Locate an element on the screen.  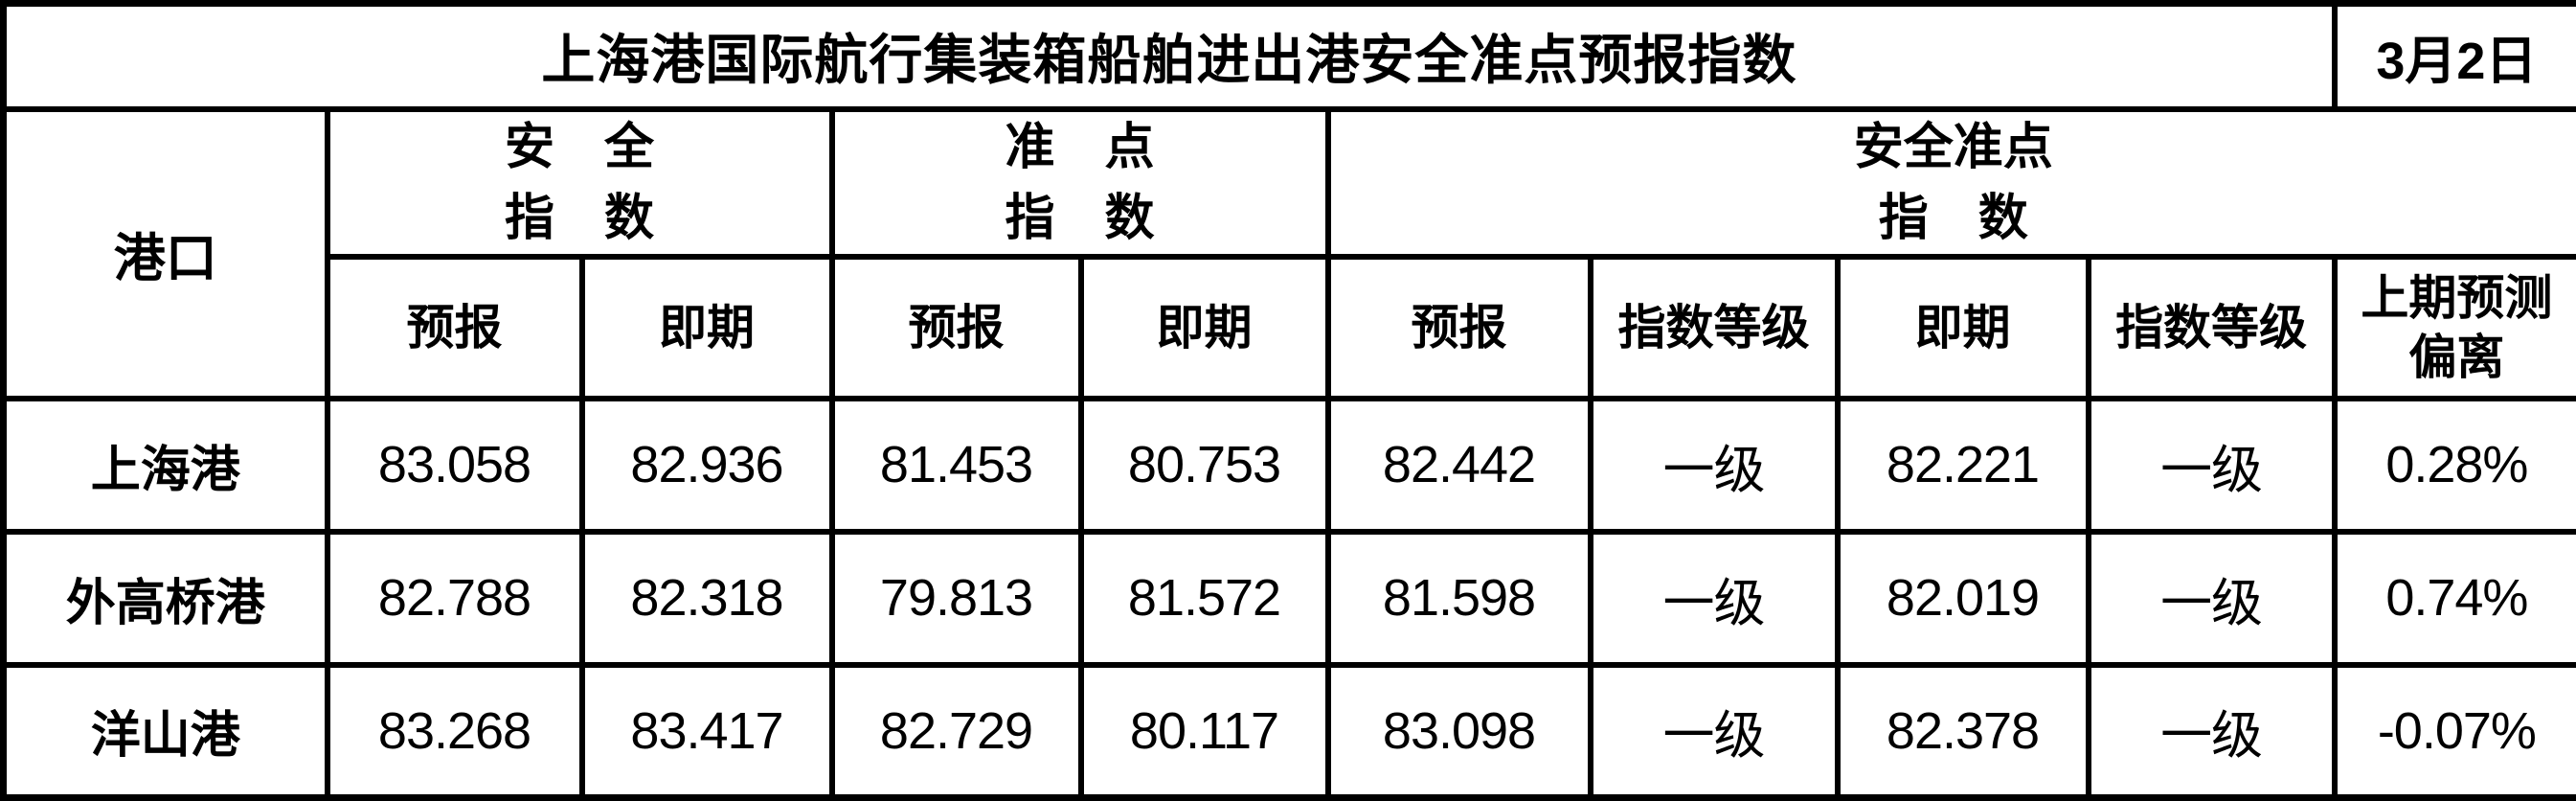
value-cell: 82.378 is located at coordinates (1964, 732).